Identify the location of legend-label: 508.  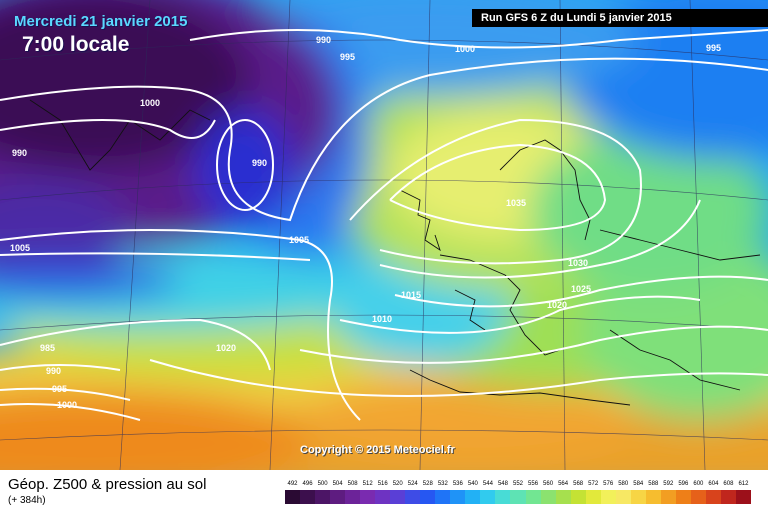
(352, 484).